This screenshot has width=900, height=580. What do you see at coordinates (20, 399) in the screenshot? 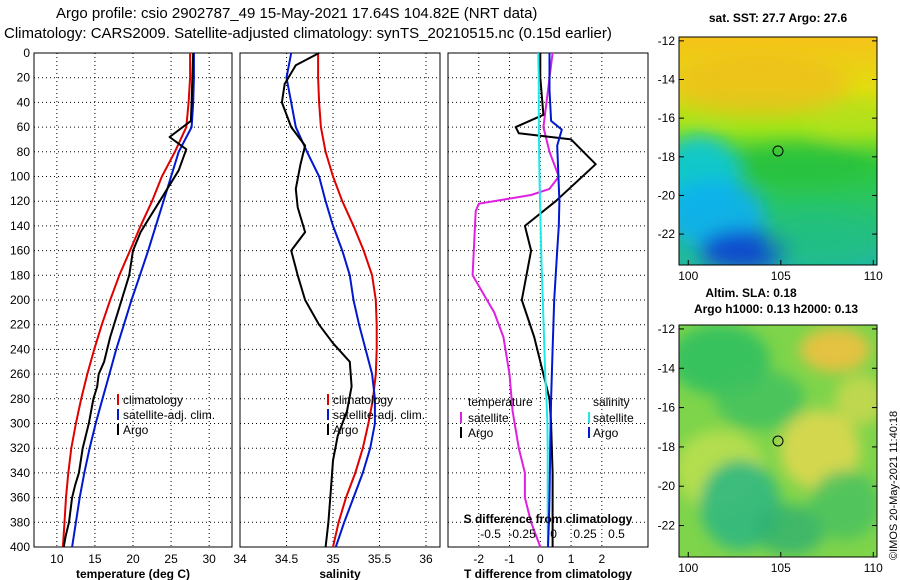
I see `depth-tick-label: 280` at bounding box center [20, 399].